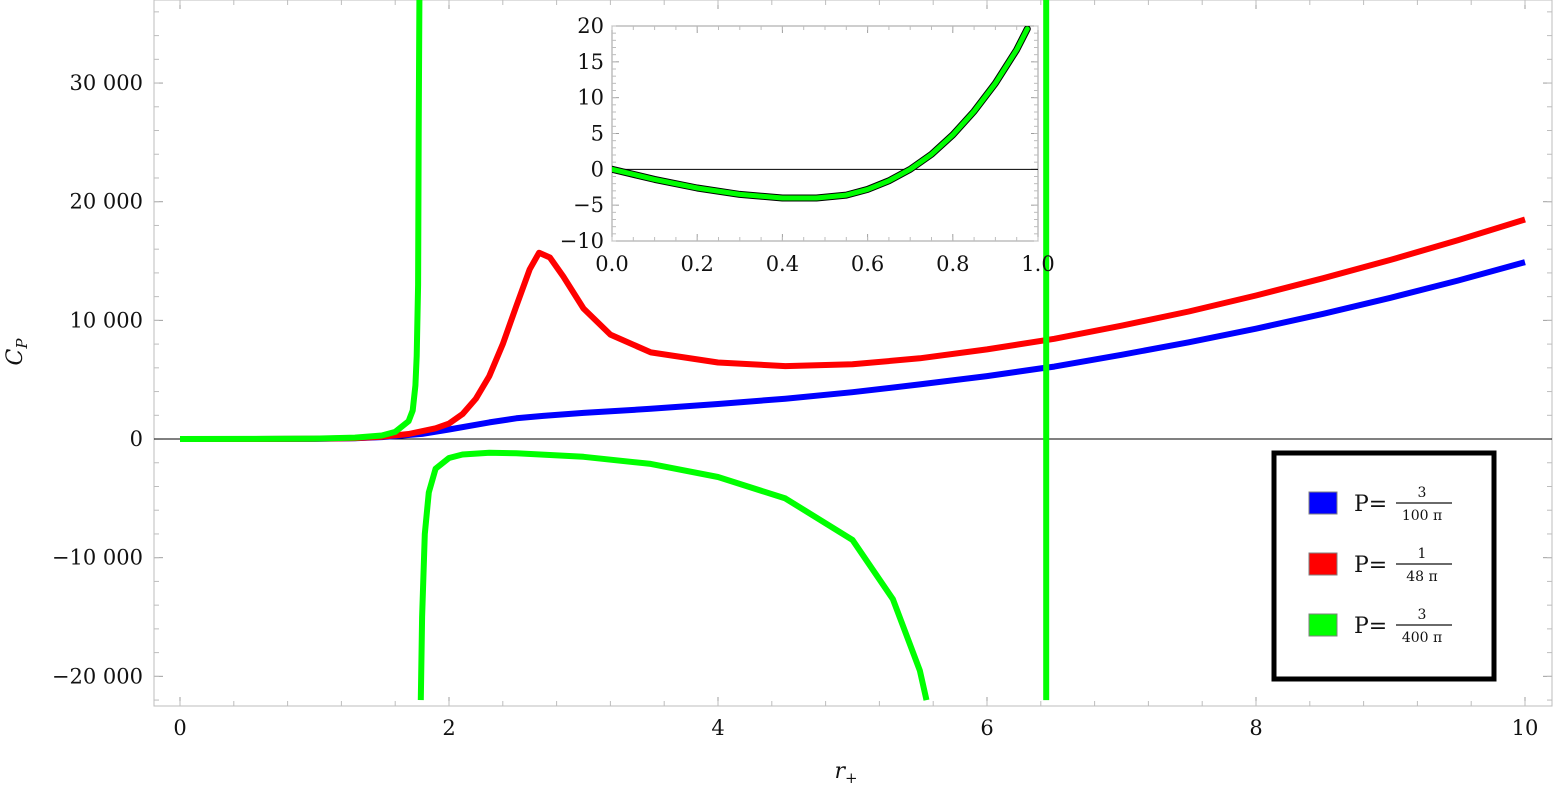 Image resolution: width=1553 pixels, height=785 pixels. Describe the element at coordinates (717, 728) in the screenshot. I see `x-tick-label: 4` at that location.